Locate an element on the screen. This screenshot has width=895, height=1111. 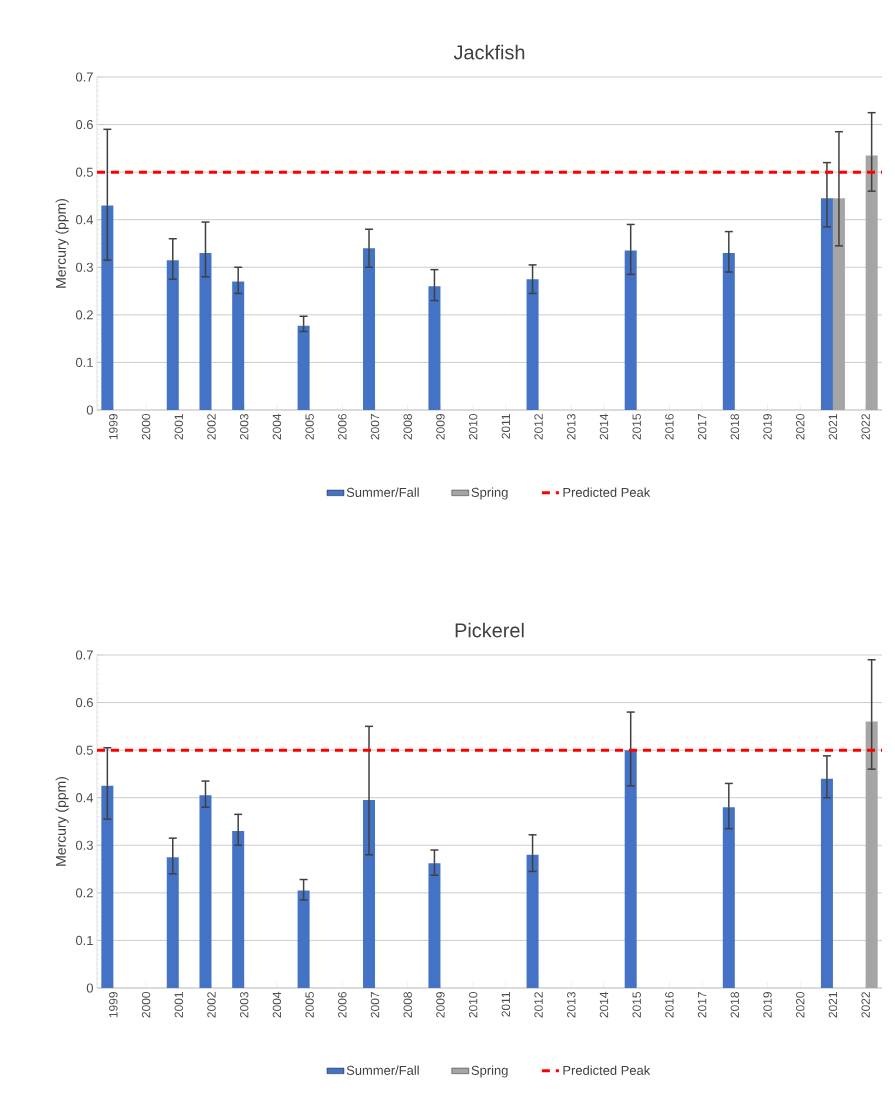
chart-title: Jackfish is located at coordinates (489, 52).